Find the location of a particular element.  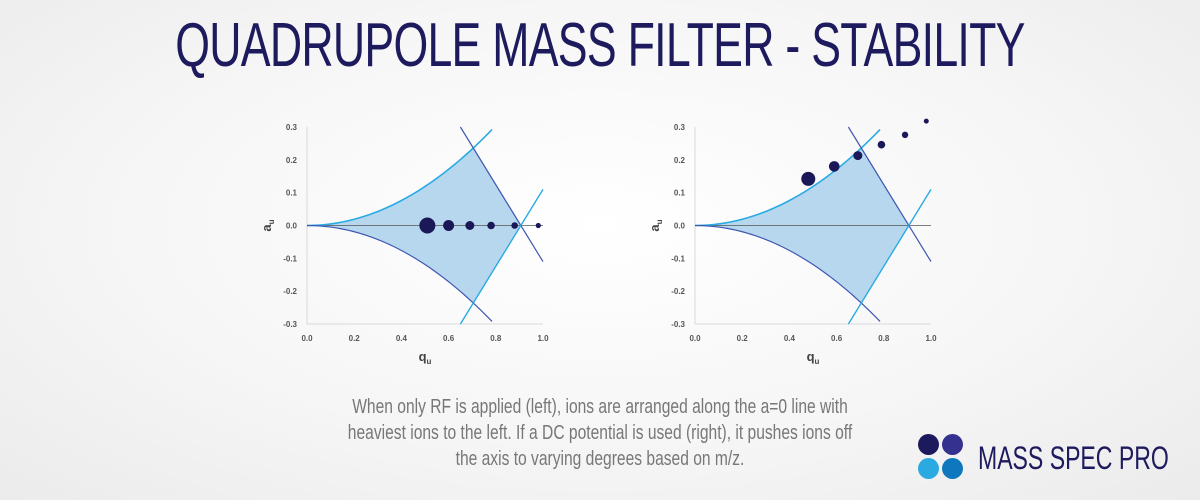

page-title: QUADRUPOLE MASS FILTER - STABILITY is located at coordinates (600, 45).